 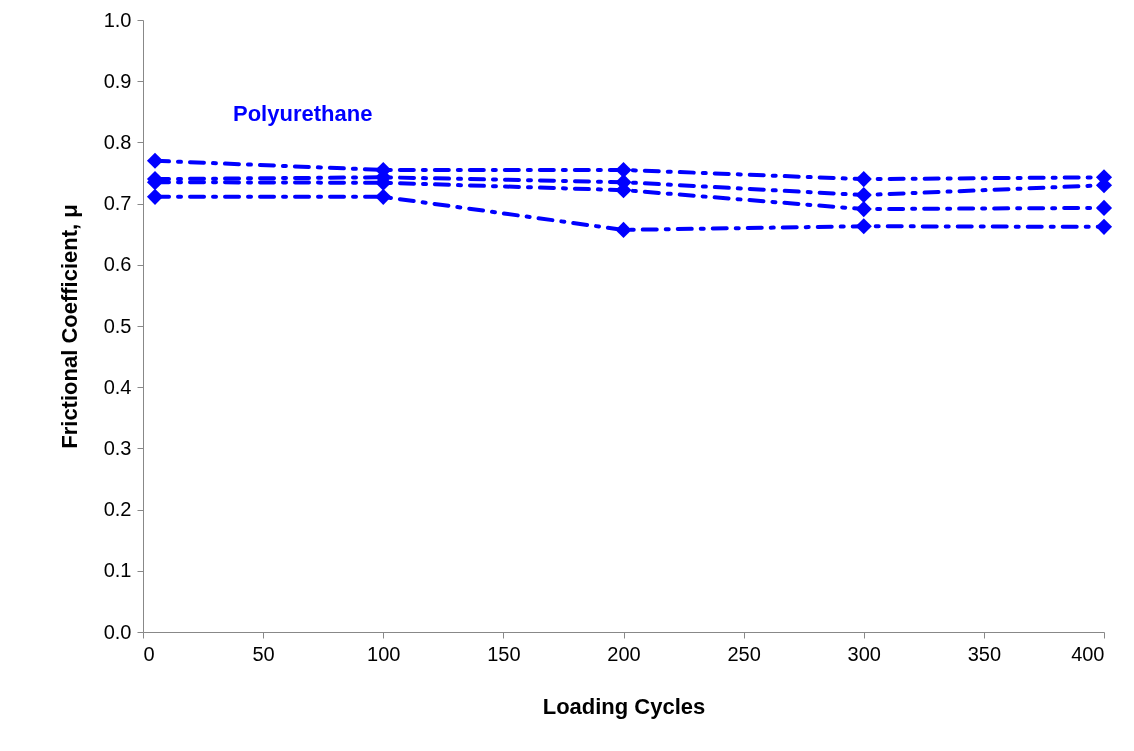 I want to click on x-tick-label: 50, so click(x=263, y=653).